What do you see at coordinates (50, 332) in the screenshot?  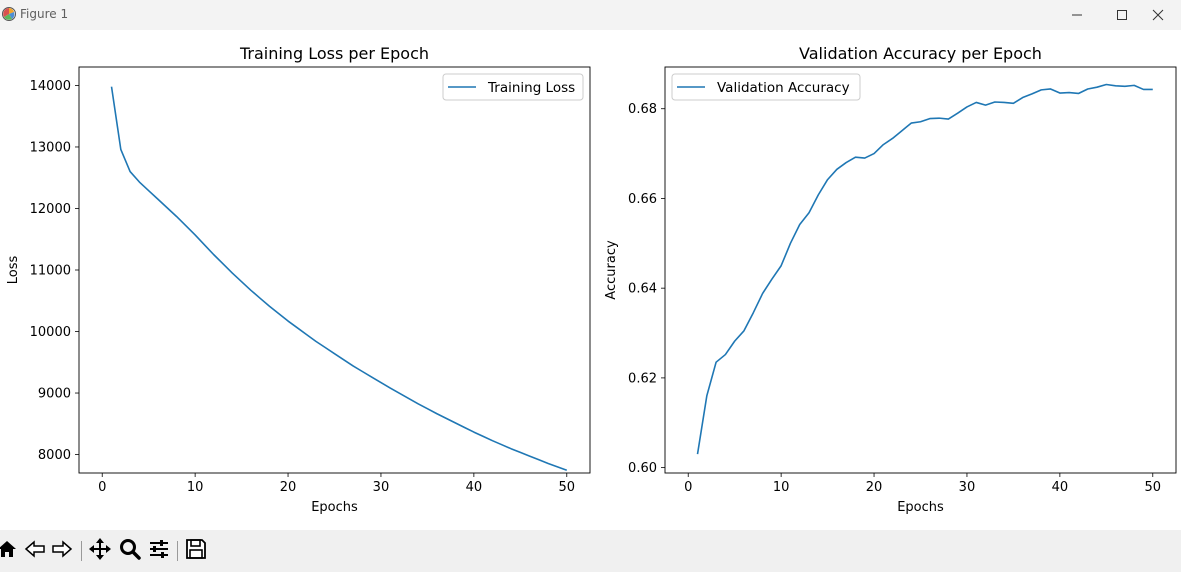 I see `y-tick-label: 10000` at bounding box center [50, 332].